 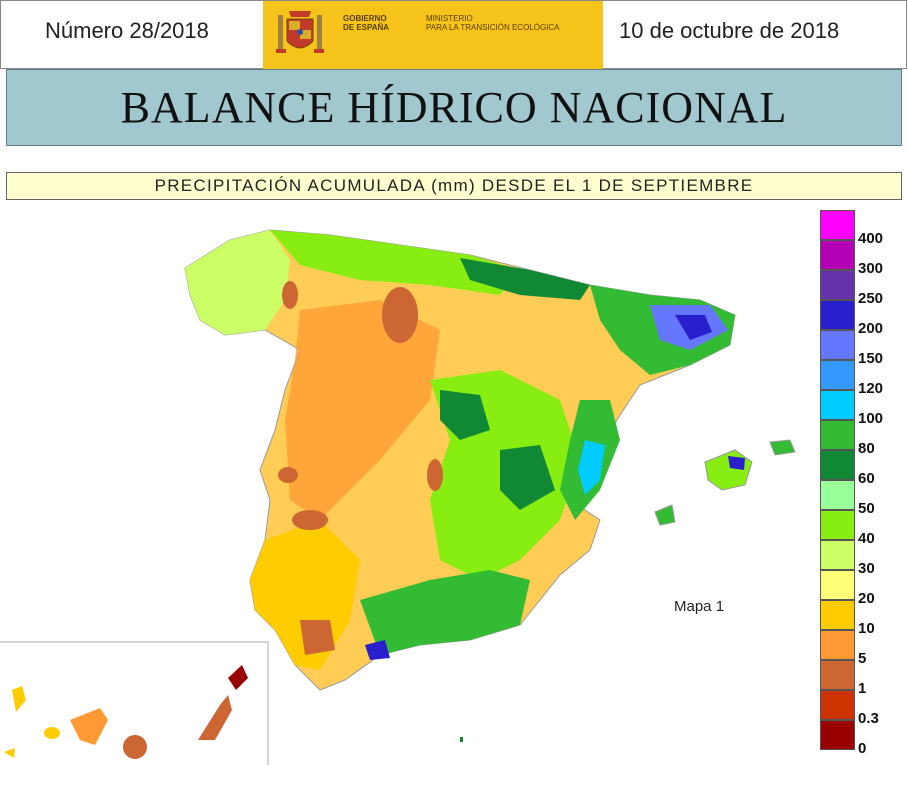 I want to click on legend-label: 50, so click(x=866, y=508).